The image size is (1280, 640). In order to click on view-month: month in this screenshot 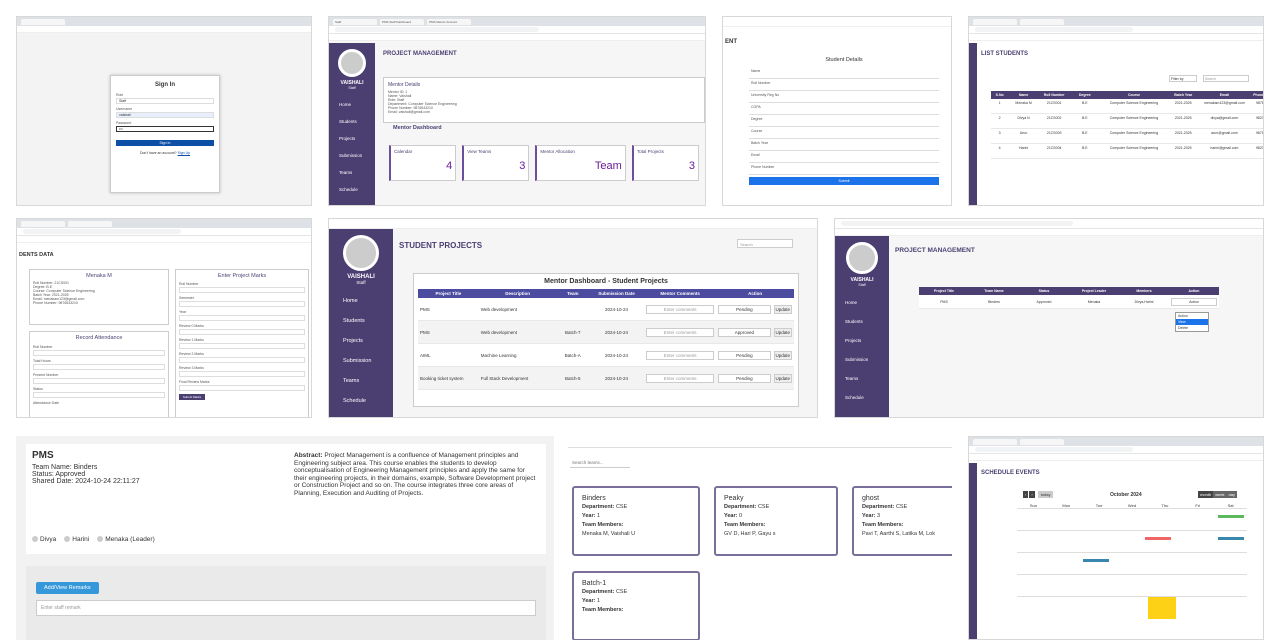, I will do `click(1206, 494)`.